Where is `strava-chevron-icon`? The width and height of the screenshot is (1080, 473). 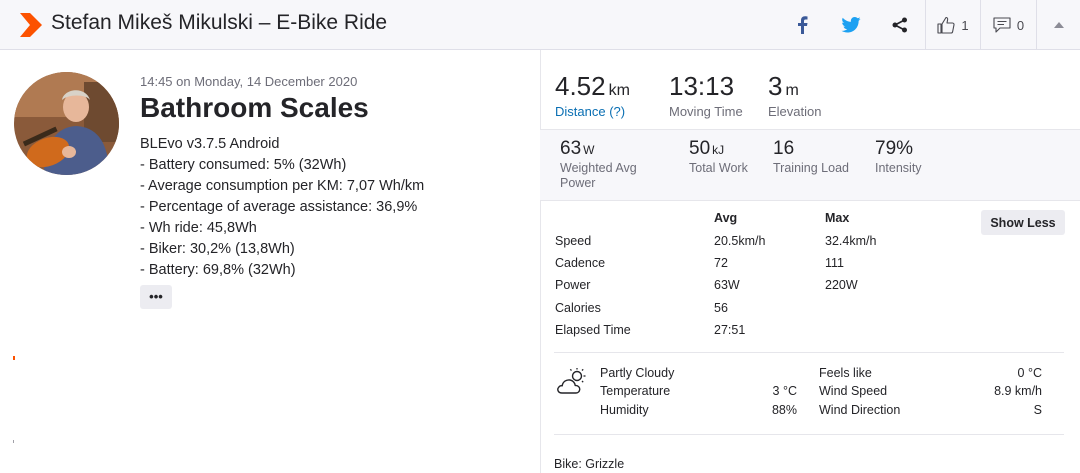 strava-chevron-icon is located at coordinates (31, 25).